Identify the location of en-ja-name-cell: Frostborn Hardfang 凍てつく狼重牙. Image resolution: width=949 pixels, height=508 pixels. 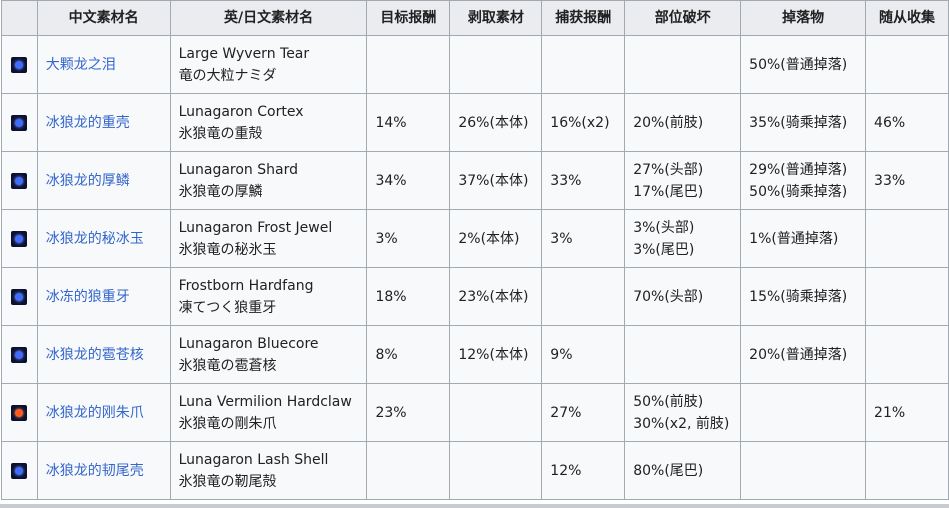
(268, 296).